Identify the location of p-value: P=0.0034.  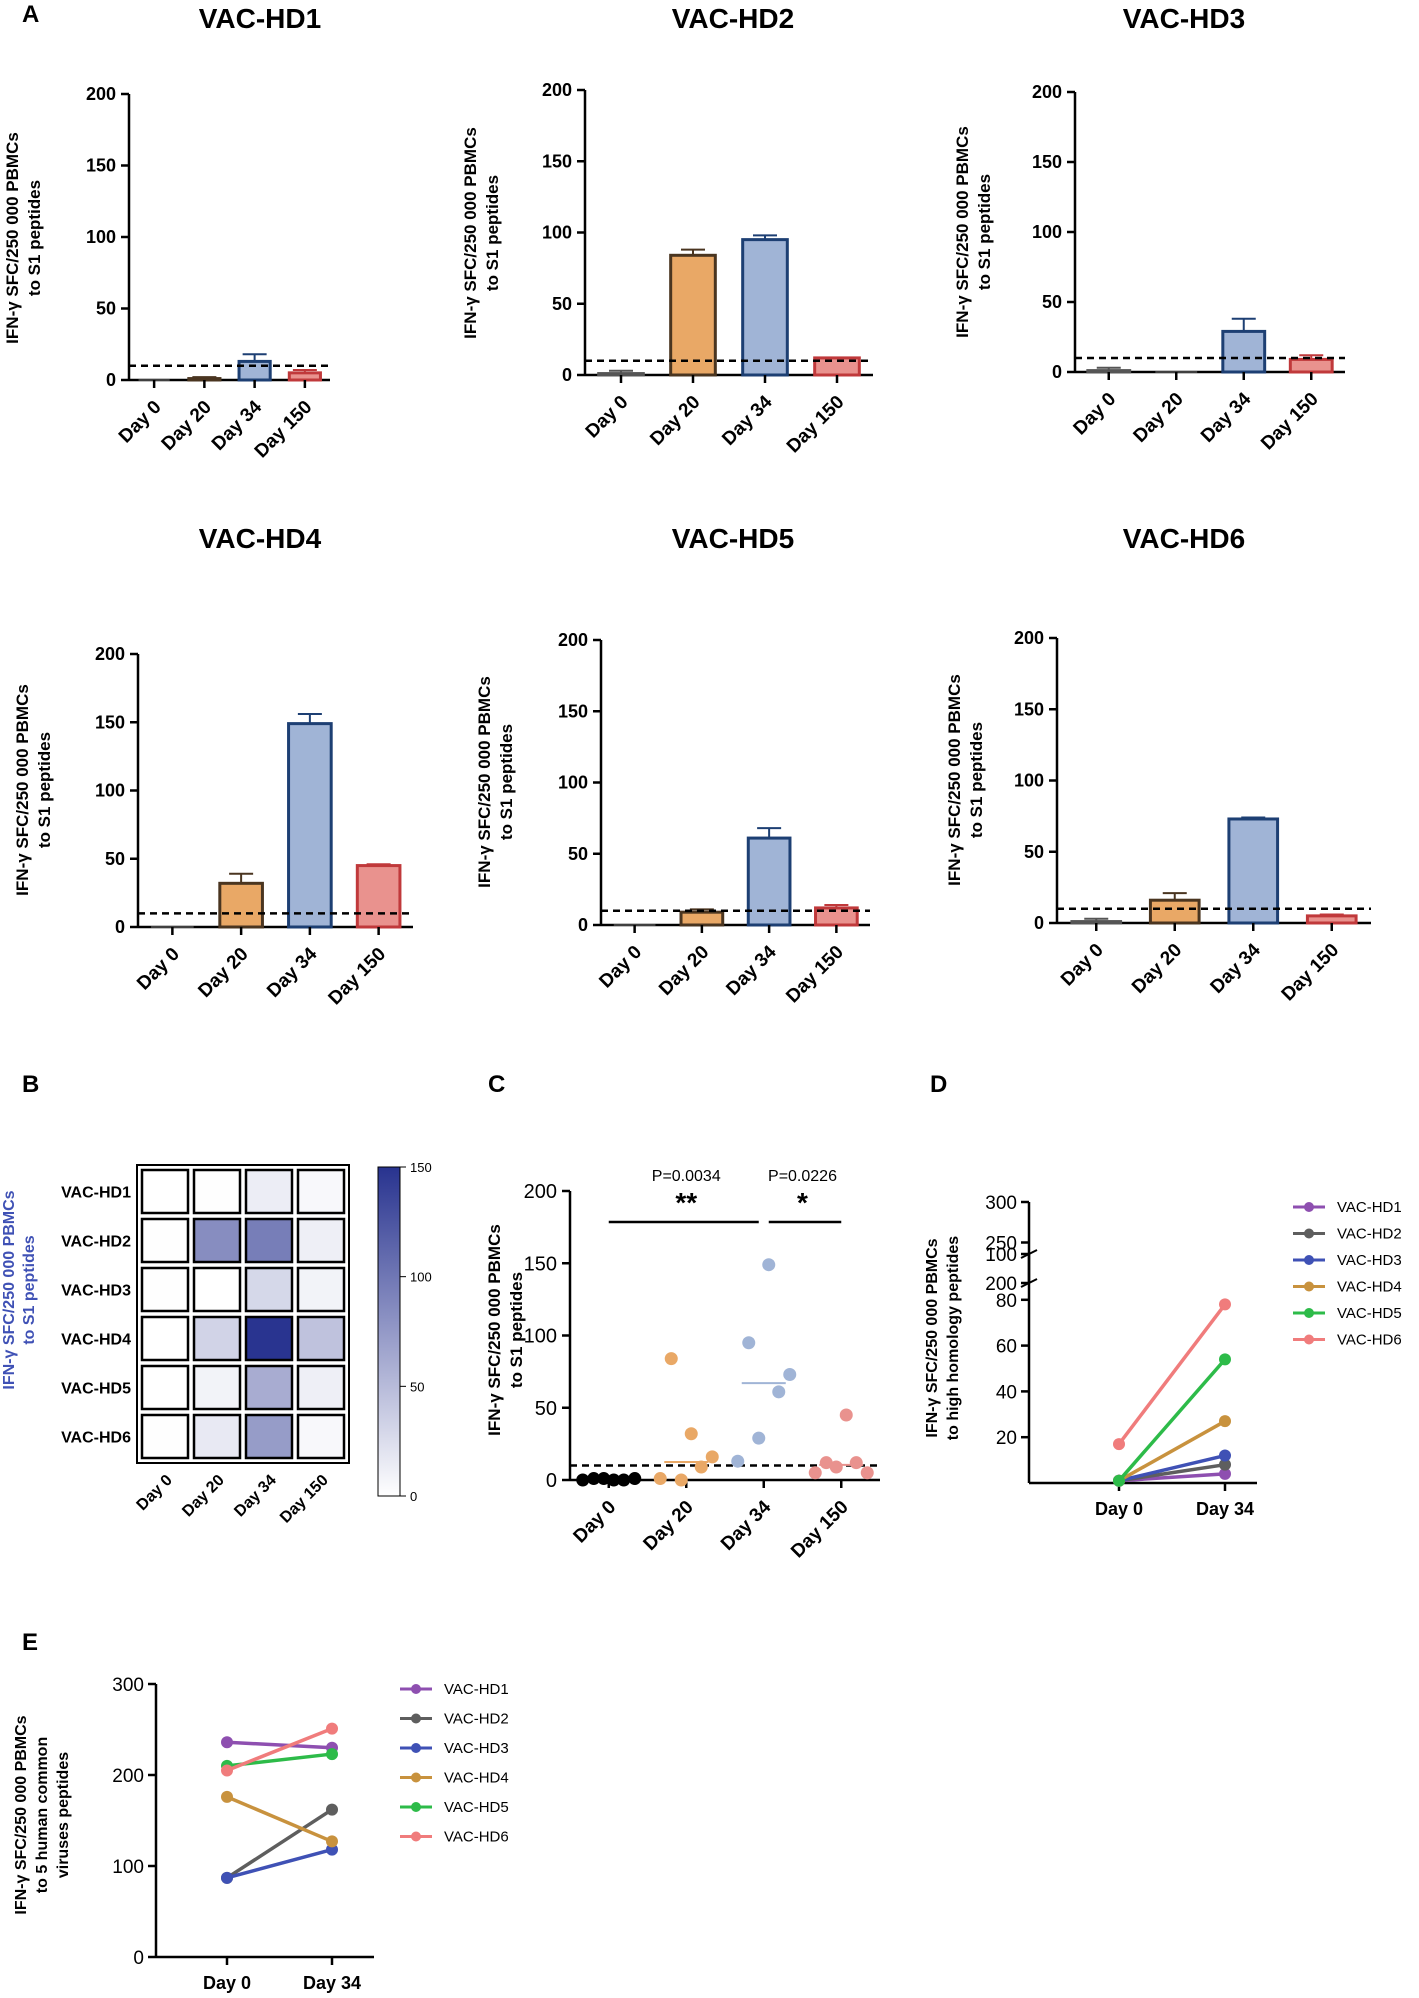
(686, 1176).